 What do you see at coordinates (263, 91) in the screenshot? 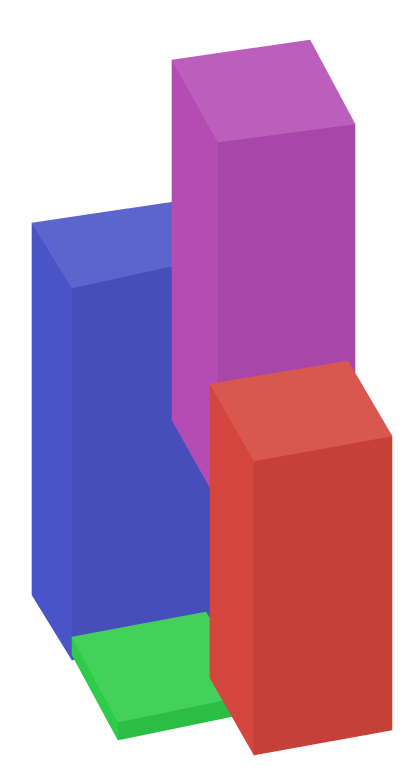
I see `bar-back-right-top` at bounding box center [263, 91].